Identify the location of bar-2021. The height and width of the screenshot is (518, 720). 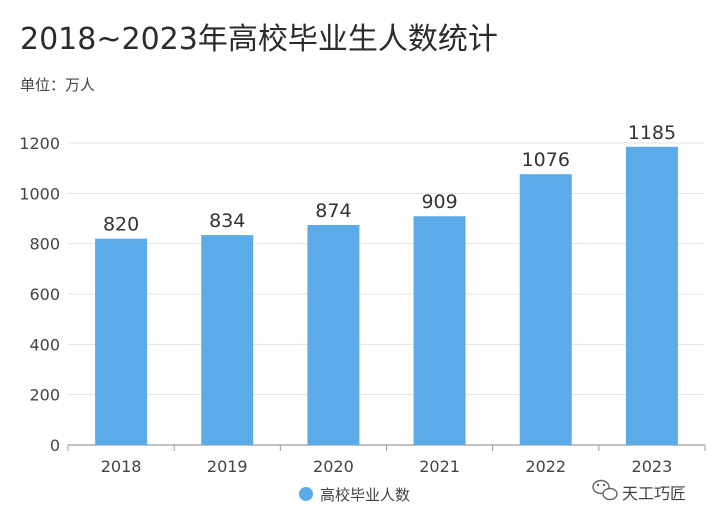
(439, 330).